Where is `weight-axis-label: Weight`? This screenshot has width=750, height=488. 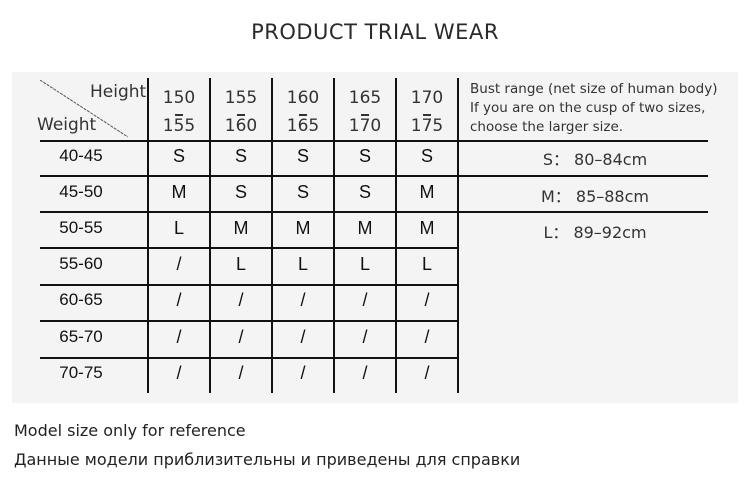
weight-axis-label: Weight is located at coordinates (67, 125).